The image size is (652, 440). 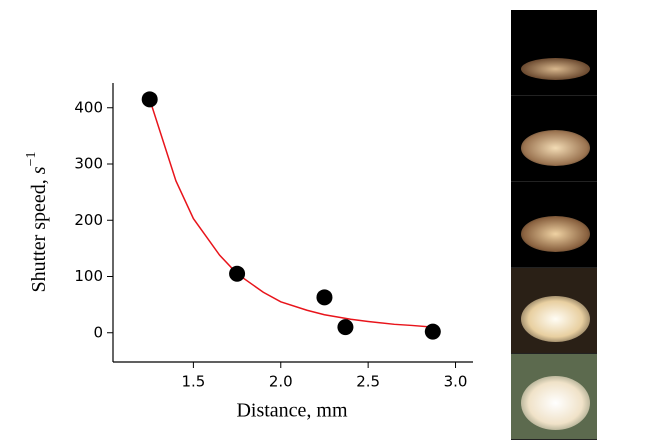 I want to click on x-tick-label: 2.0, so click(x=281, y=382).